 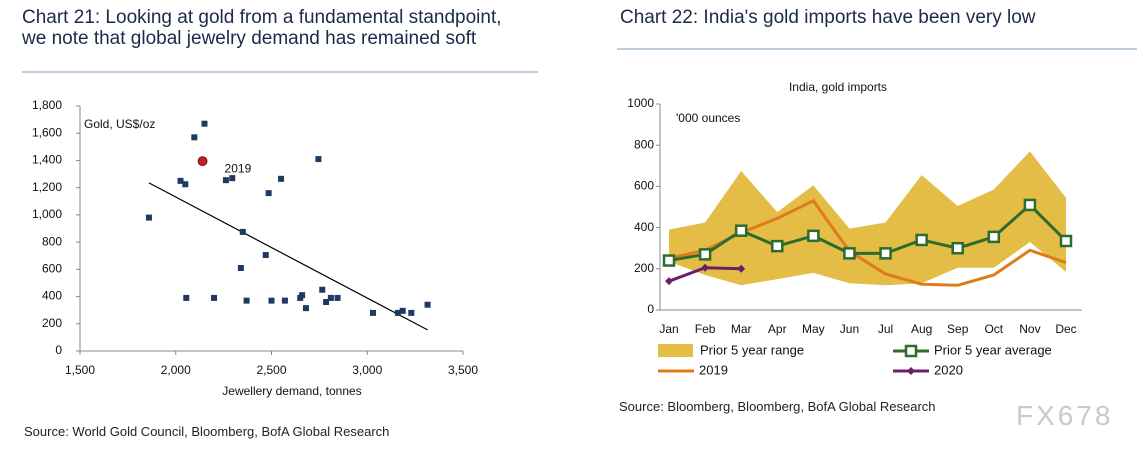 I want to click on x-tick-label: Mar, so click(x=741, y=329).